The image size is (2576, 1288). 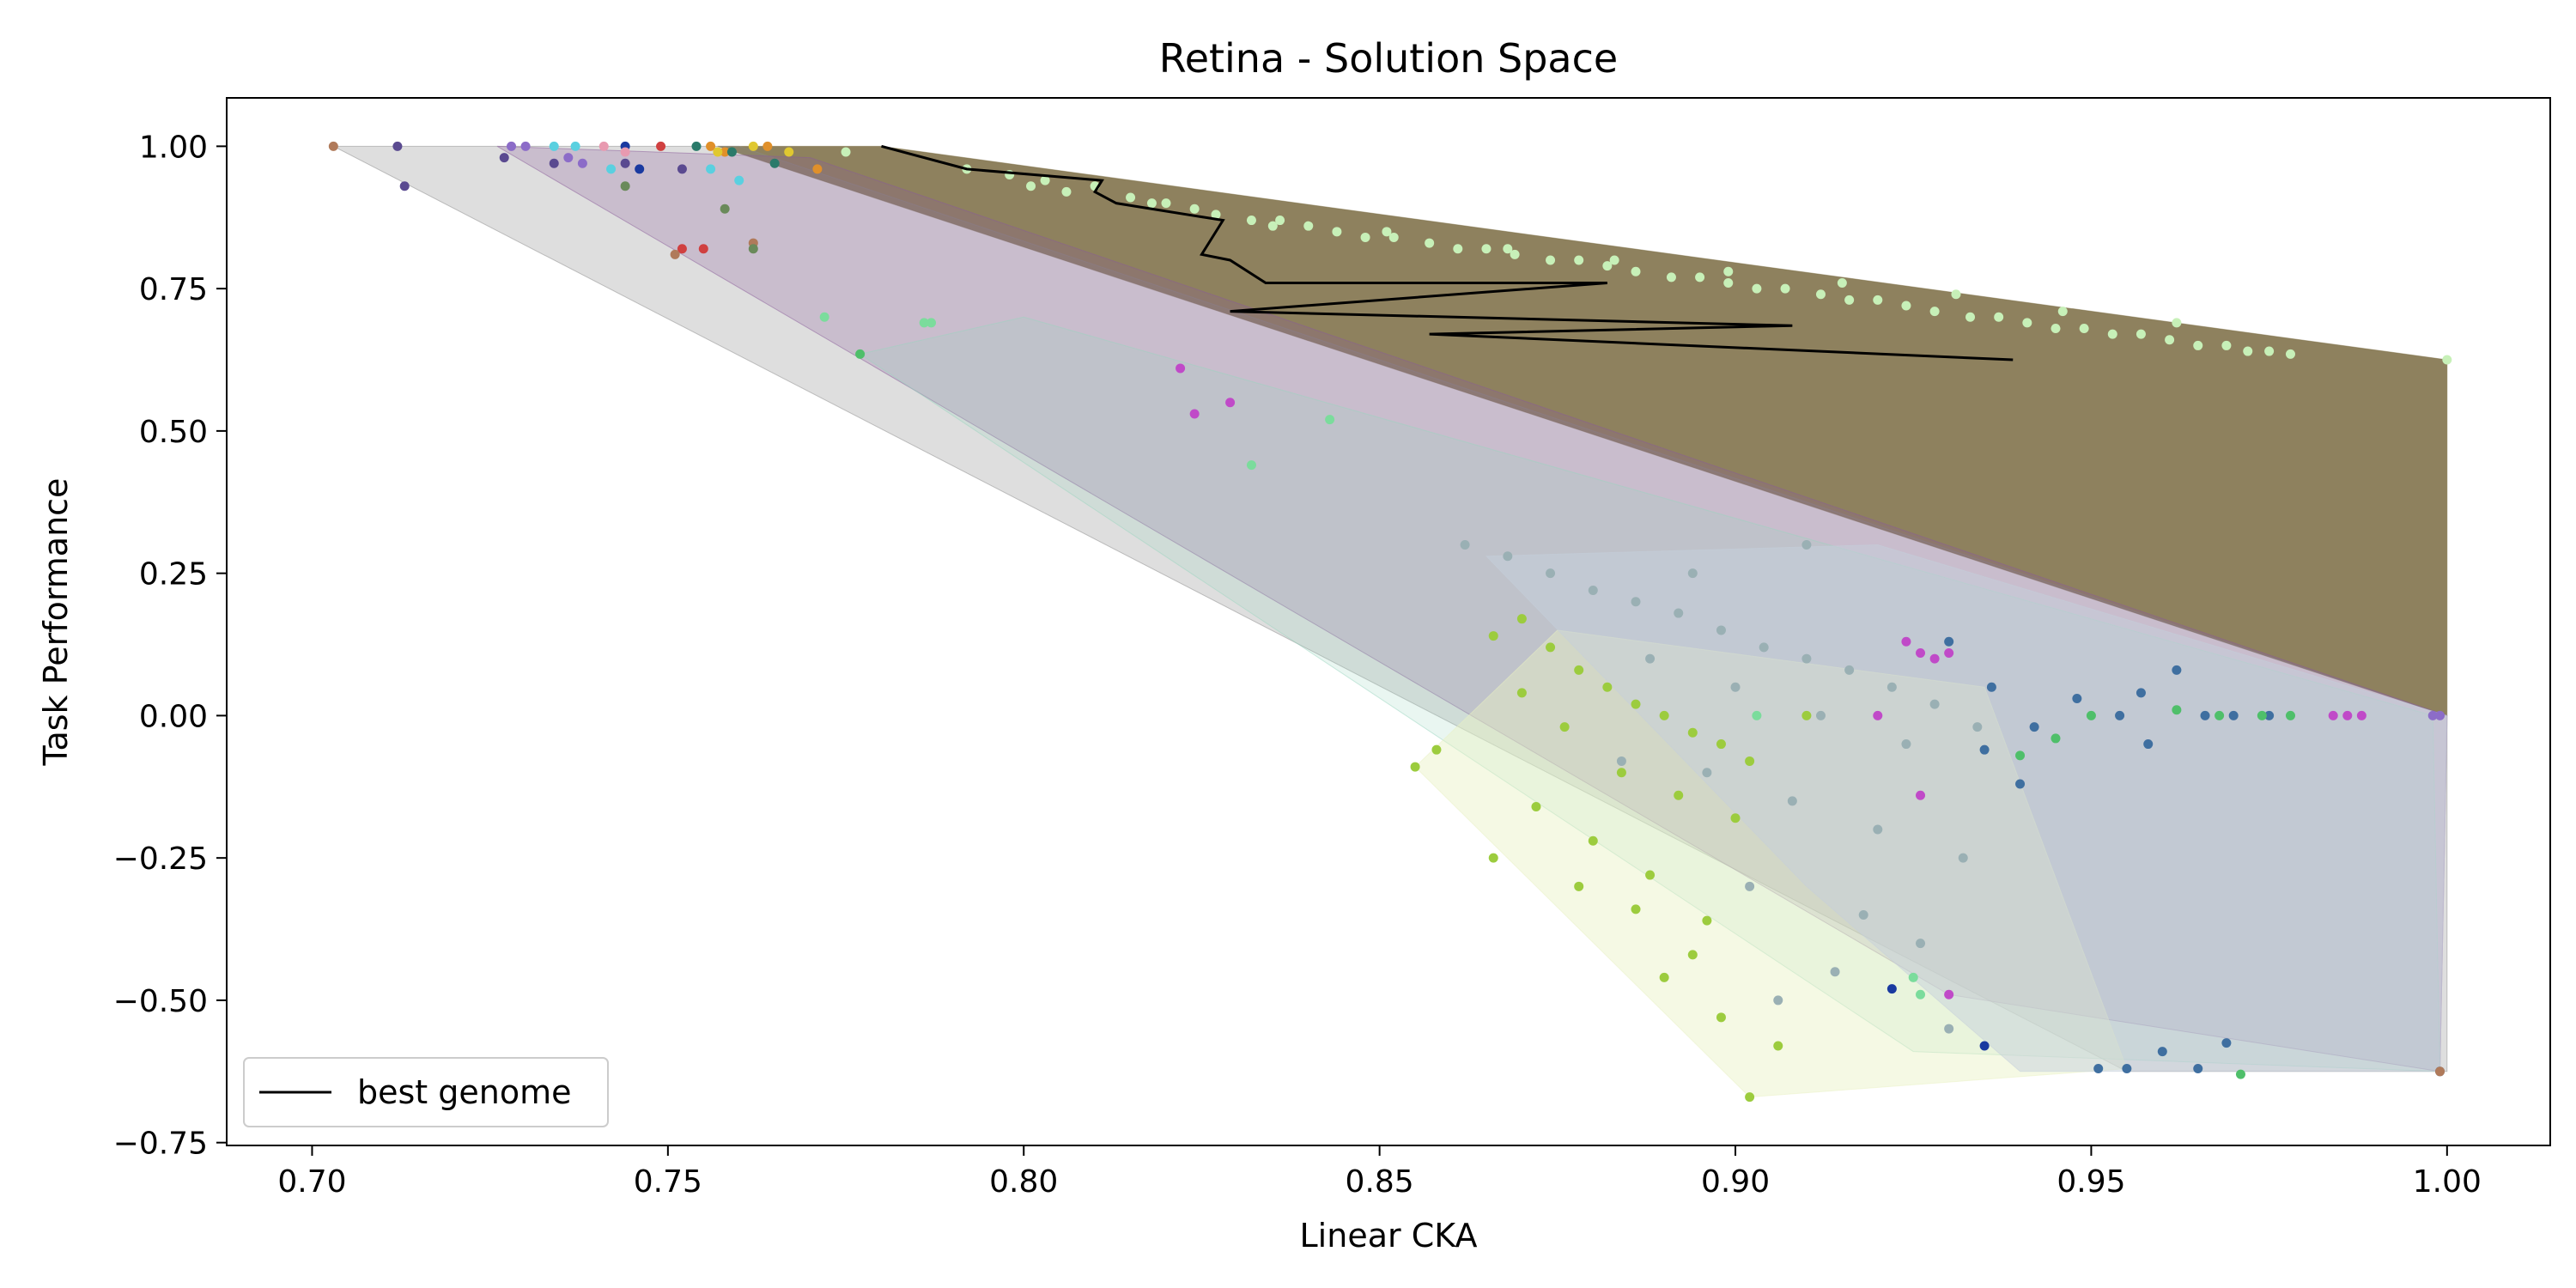 What do you see at coordinates (174, 290) in the screenshot?
I see `y-tick-label: 0.75` at bounding box center [174, 290].